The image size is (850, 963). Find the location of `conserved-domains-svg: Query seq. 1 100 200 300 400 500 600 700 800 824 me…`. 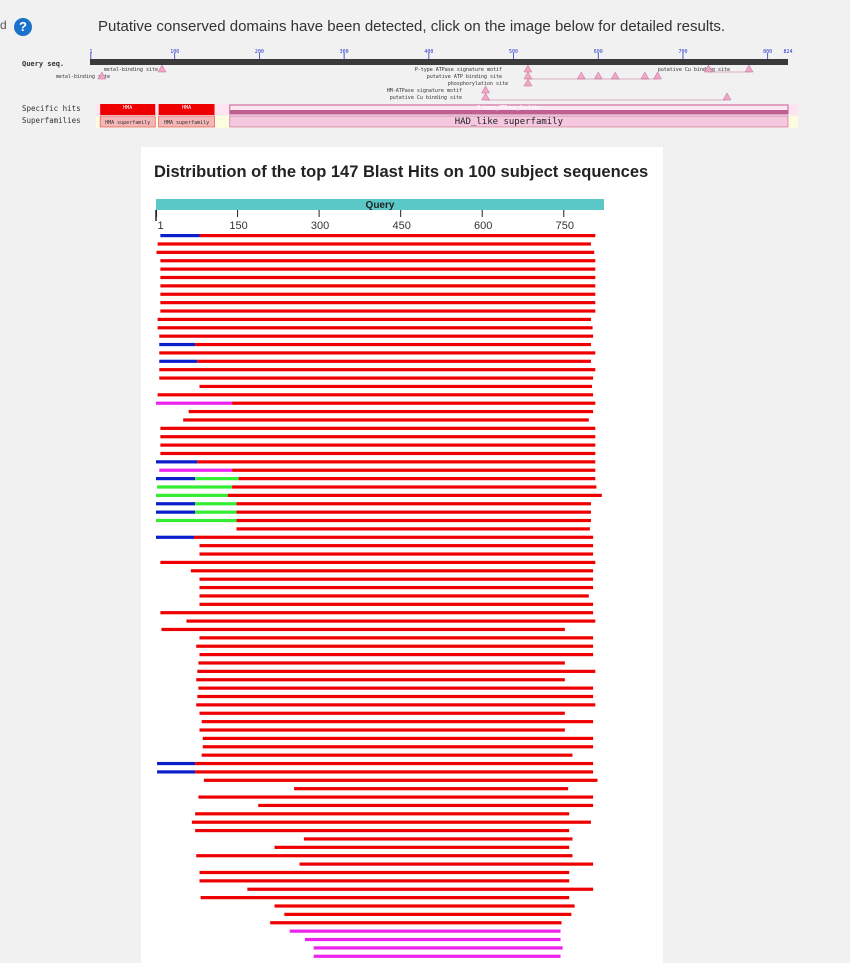

conserved-domains-svg: Query seq. 1 100 200 300 400 500 600 700 800 824 me… is located at coordinates (425, 89).